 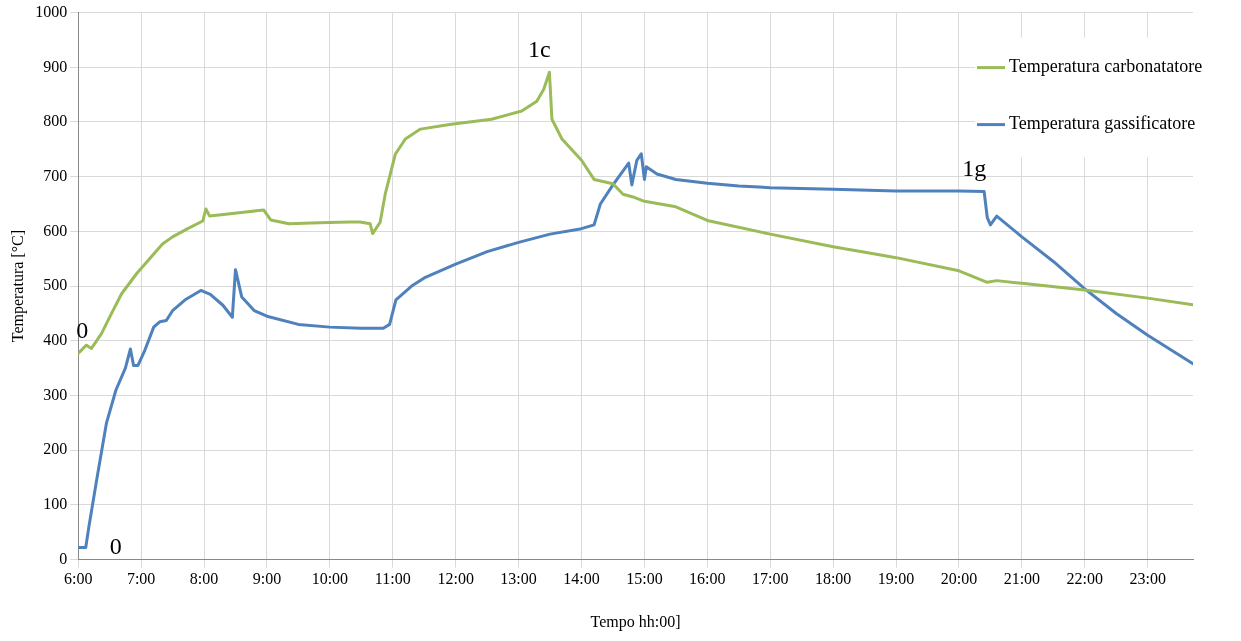 I want to click on y-axis-title: Temperatura [°C], so click(x=17, y=286).